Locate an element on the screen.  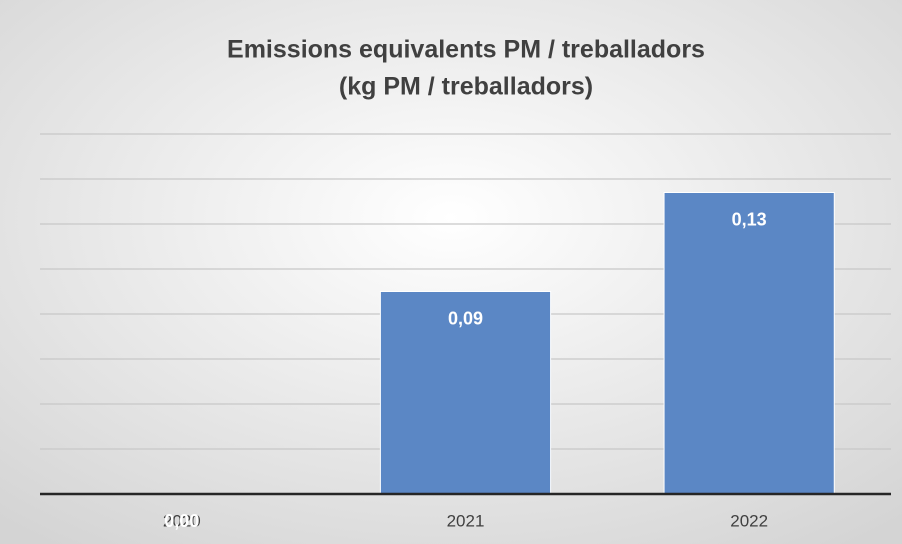
data-label: 0,00 is located at coordinates (181, 521).